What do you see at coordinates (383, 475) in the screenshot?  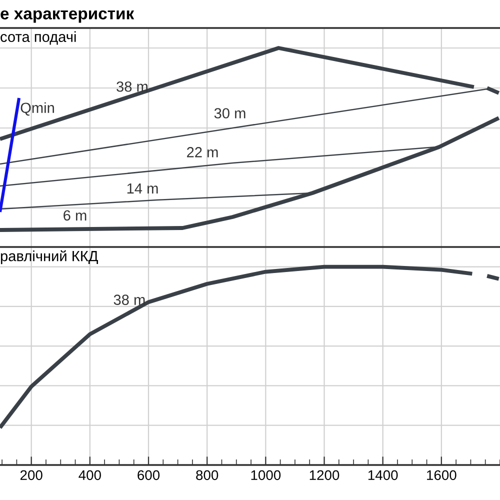 I see `x-tick-label: 1400` at bounding box center [383, 475].